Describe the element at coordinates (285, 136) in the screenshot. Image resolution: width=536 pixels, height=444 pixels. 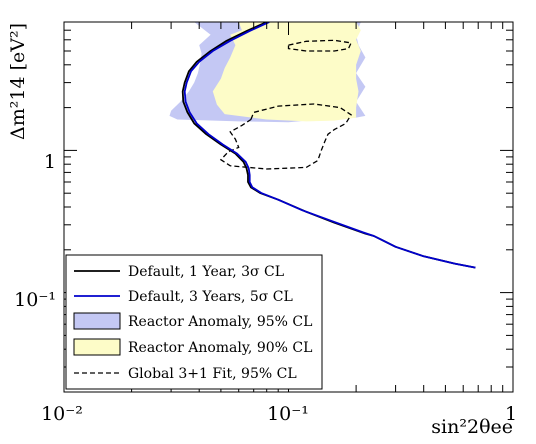
I see `contour-global-fit-lower` at that location.